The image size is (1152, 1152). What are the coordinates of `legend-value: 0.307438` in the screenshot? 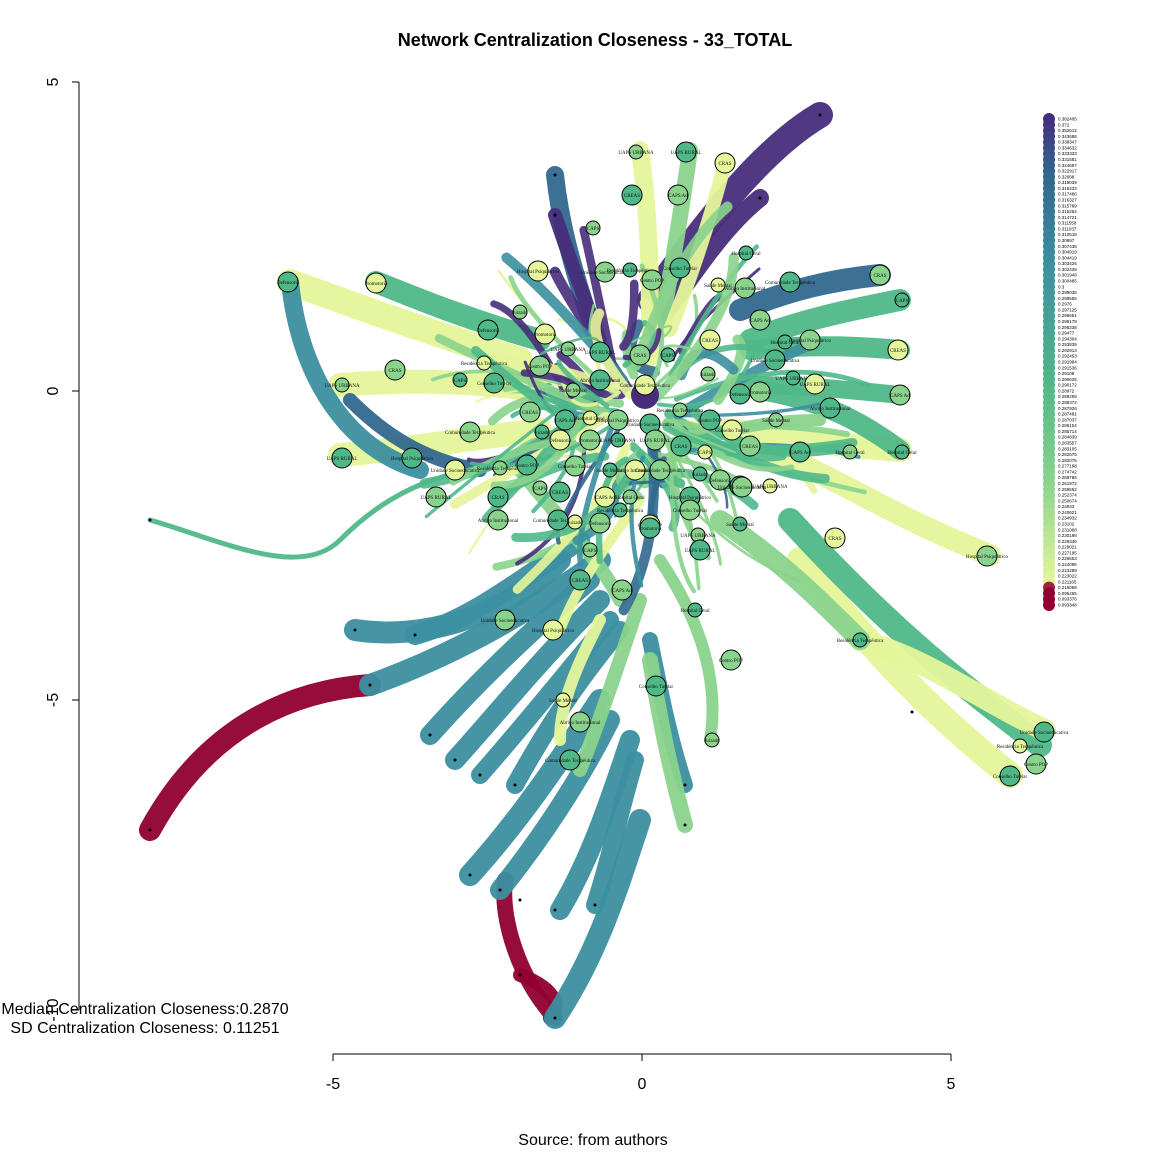 It's located at (1067, 246).